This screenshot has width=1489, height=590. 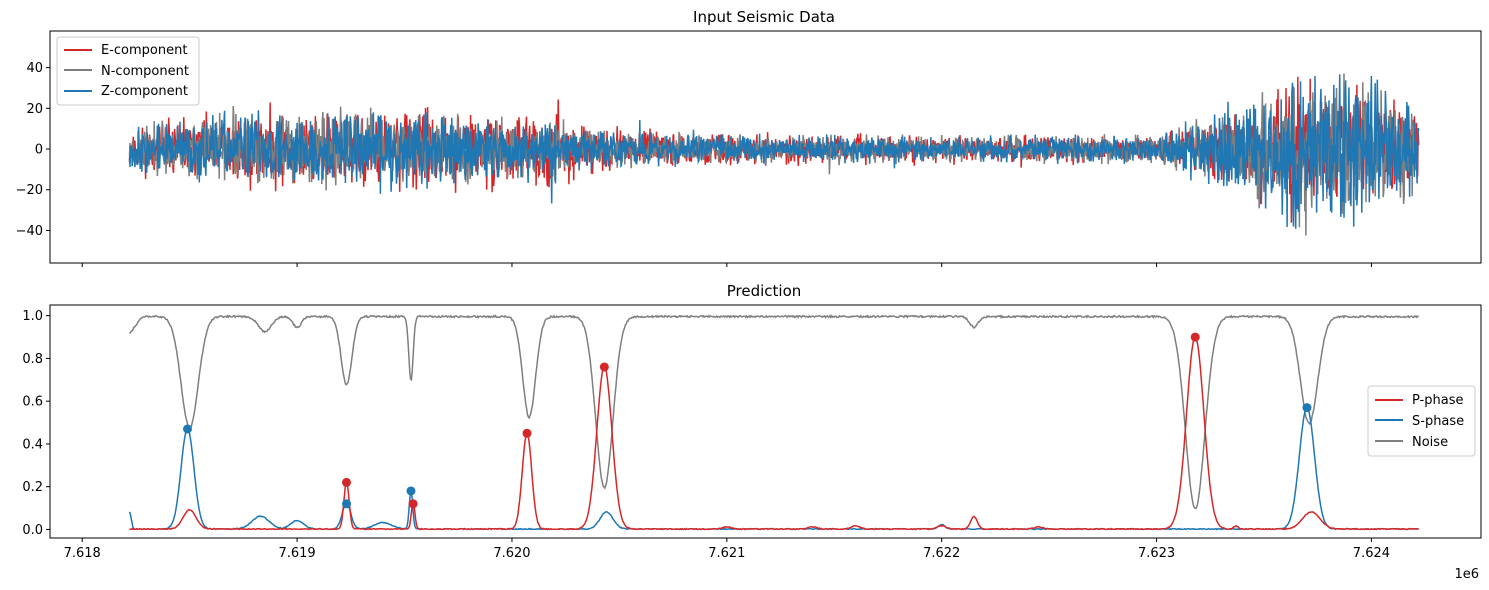 I want to click on legend-label-n-component: N-component, so click(x=145, y=71).